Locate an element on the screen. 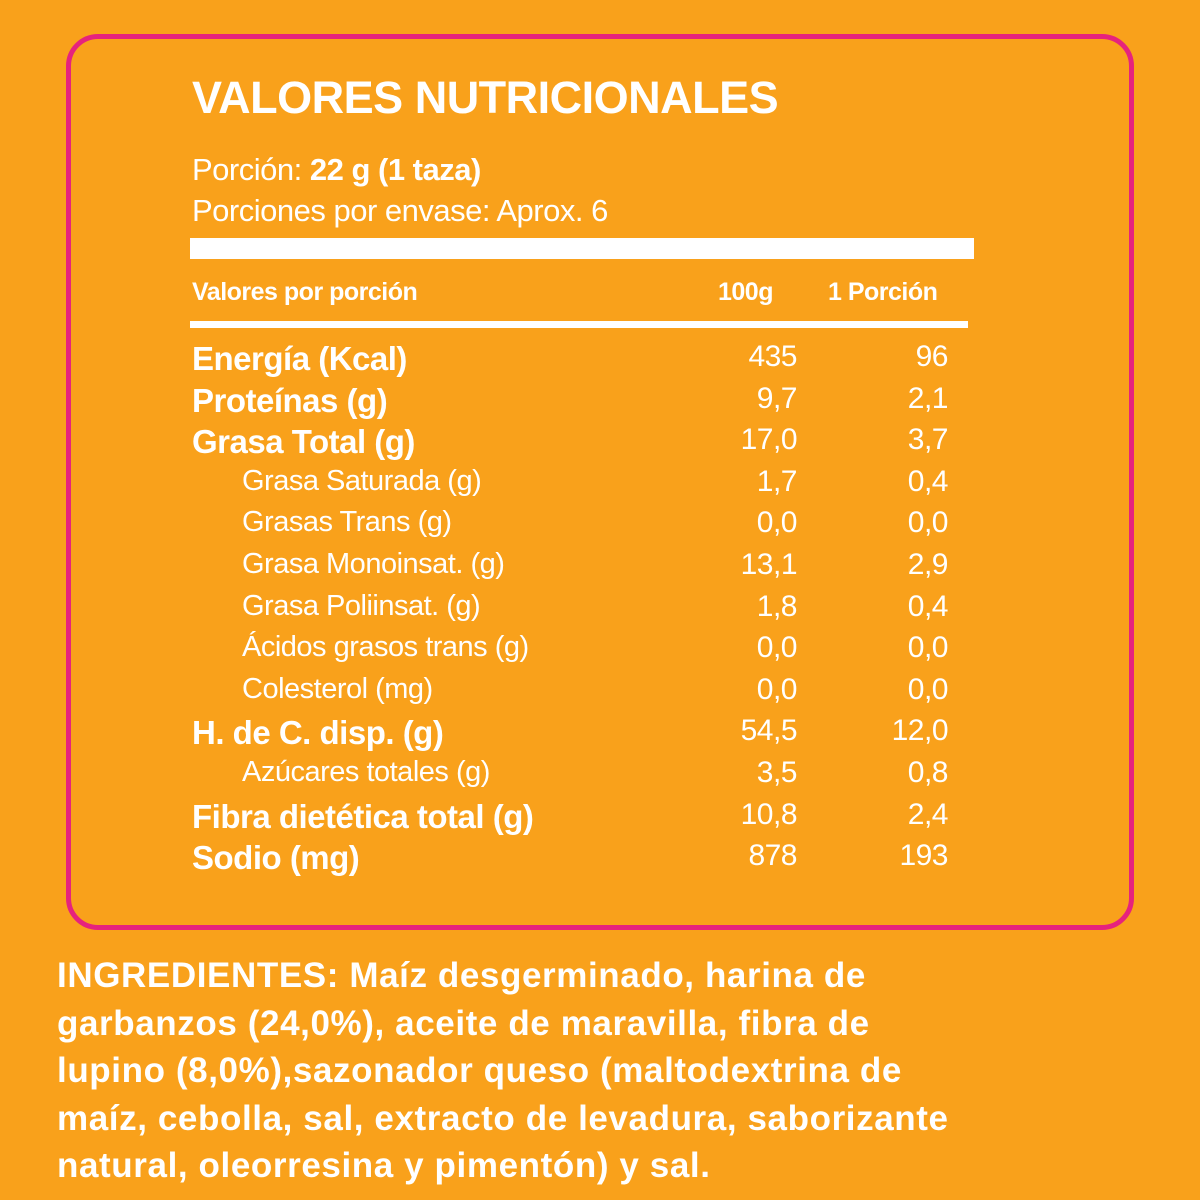 The width and height of the screenshot is (1200, 1200). value-portion: 96 is located at coordinates (932, 356).